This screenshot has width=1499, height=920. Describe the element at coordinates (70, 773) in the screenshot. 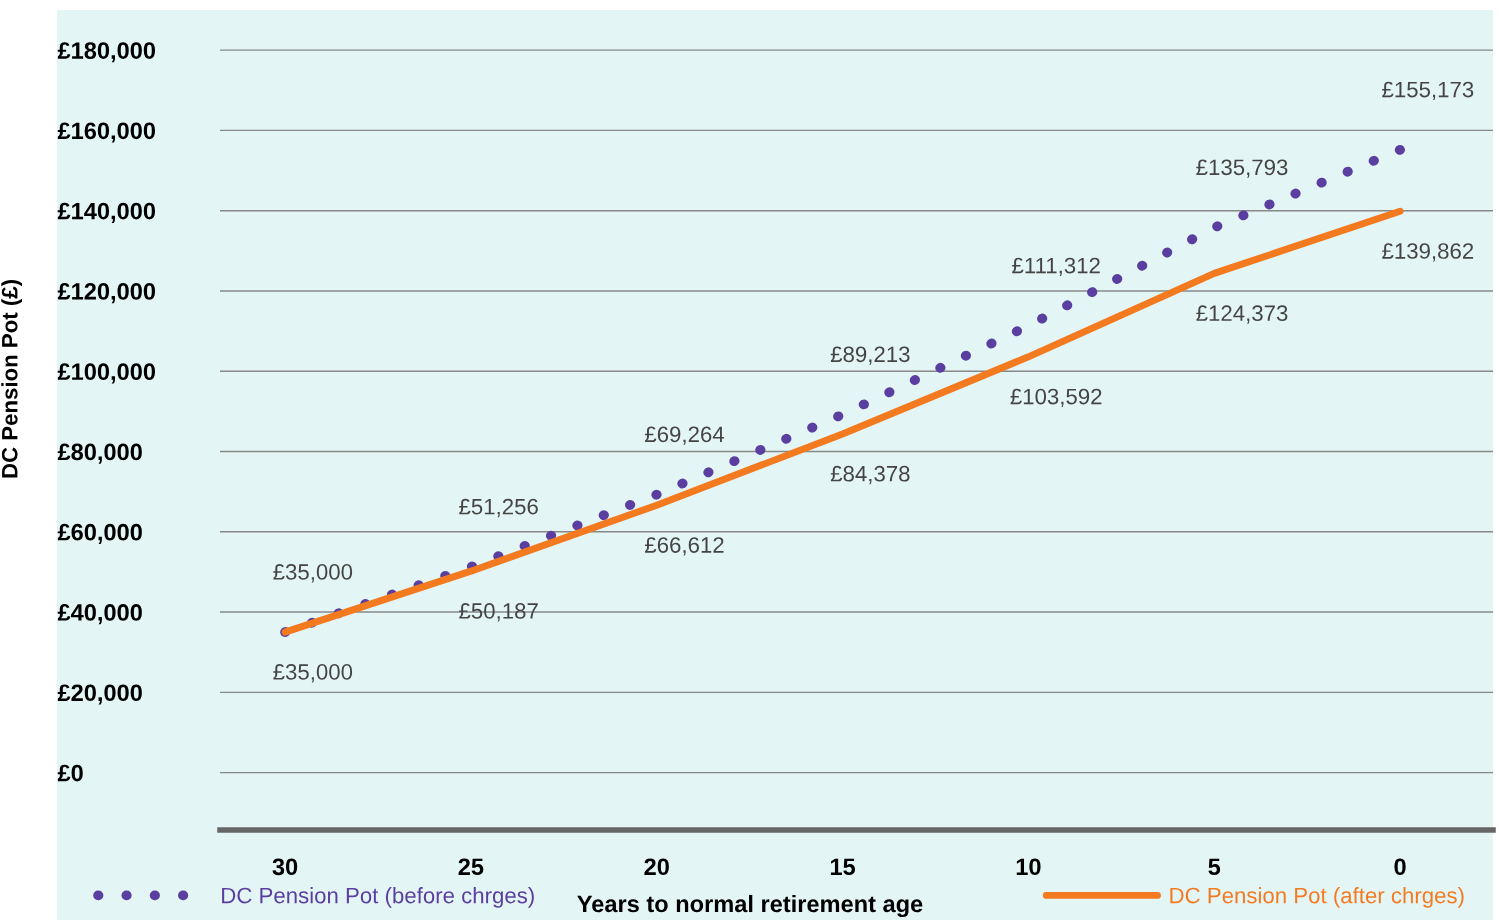

I see `y-tick-label: £0` at that location.